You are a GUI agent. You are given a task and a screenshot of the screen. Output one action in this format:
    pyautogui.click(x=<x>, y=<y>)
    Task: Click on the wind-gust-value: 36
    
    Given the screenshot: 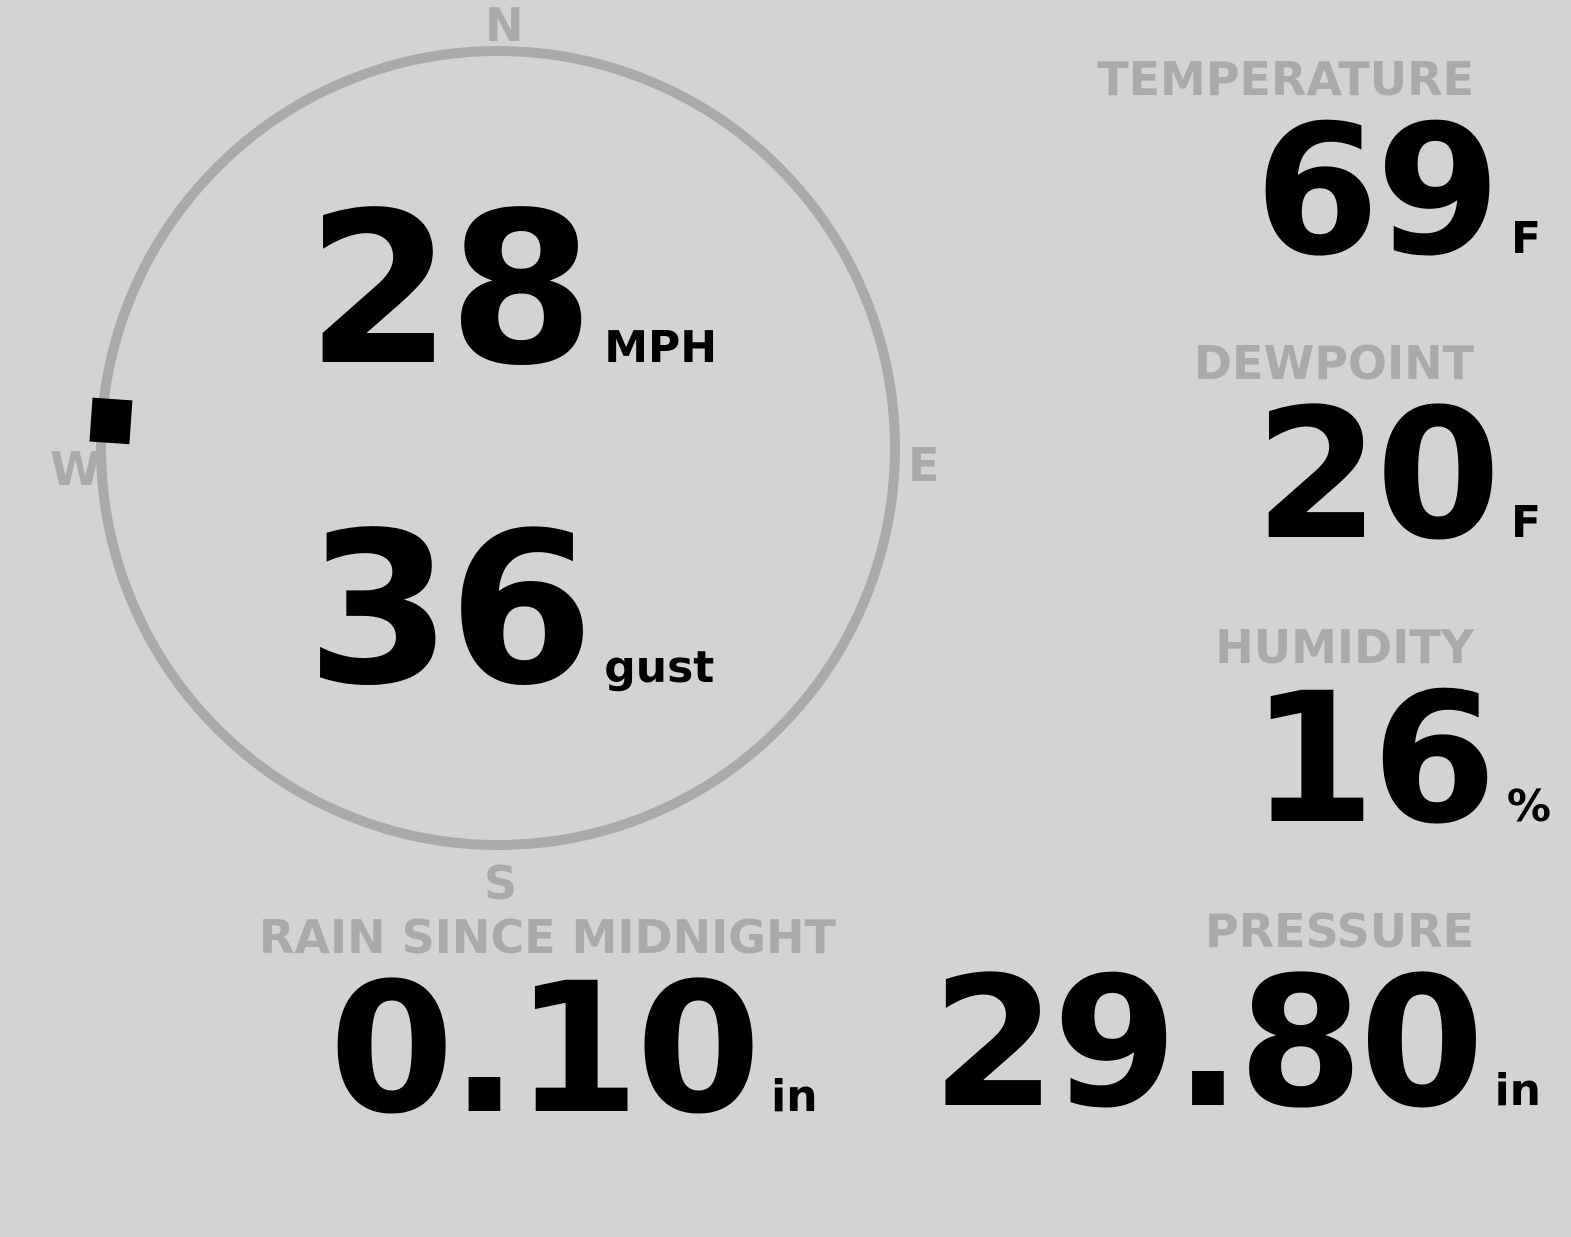 What is the action you would take?
    pyautogui.click(x=450, y=609)
    